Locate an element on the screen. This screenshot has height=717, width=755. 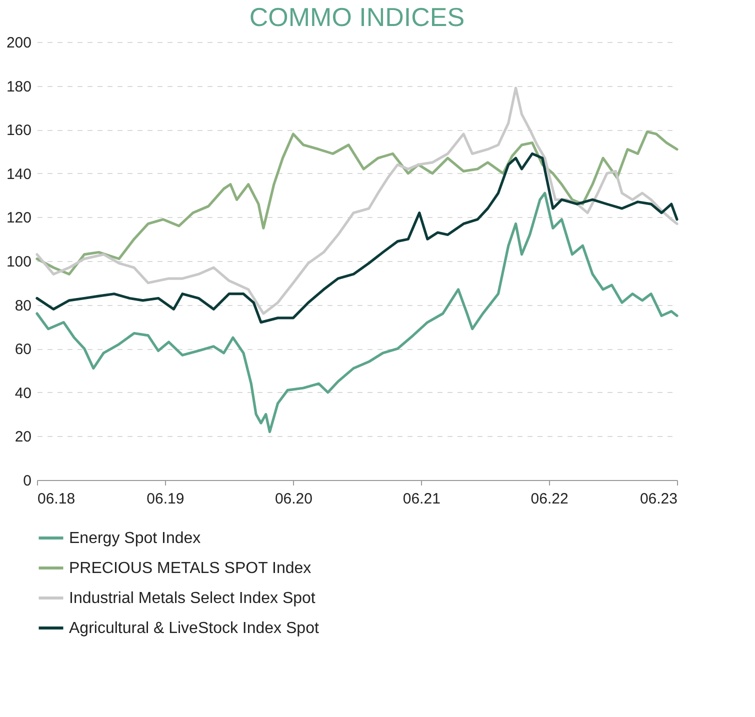
y-tick-label: 140 is located at coordinates (19, 174).